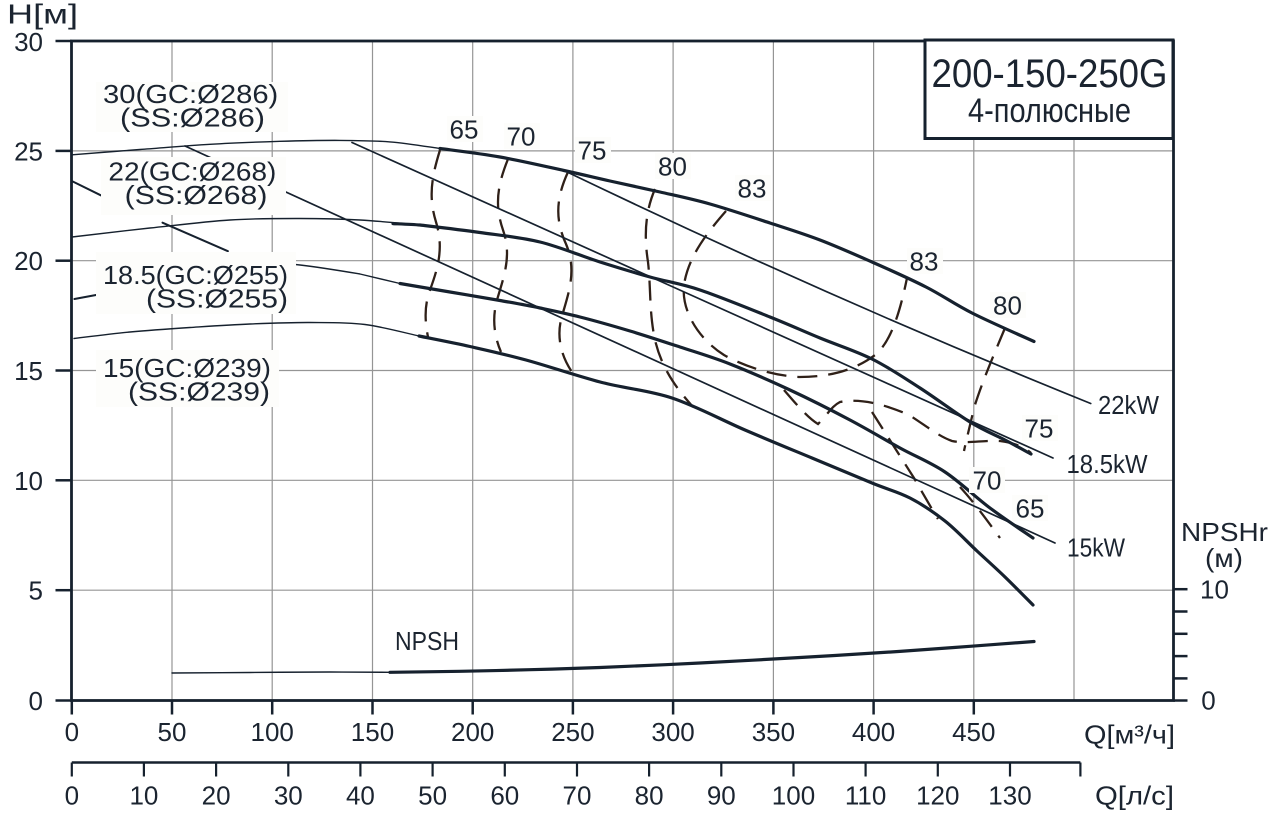 The width and height of the screenshot is (1270, 830). Describe the element at coordinates (28, 371) in the screenshot. I see `svg-text: 15` at that location.